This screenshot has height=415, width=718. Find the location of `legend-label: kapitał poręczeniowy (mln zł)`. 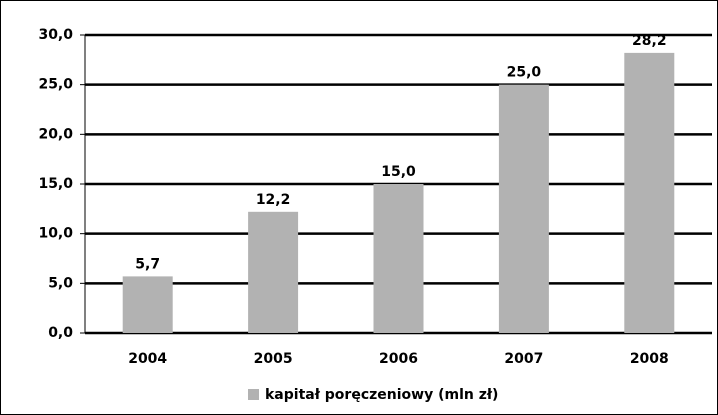

legend-label: kapitał poręczeniowy (mln zł) is located at coordinates (381, 395).